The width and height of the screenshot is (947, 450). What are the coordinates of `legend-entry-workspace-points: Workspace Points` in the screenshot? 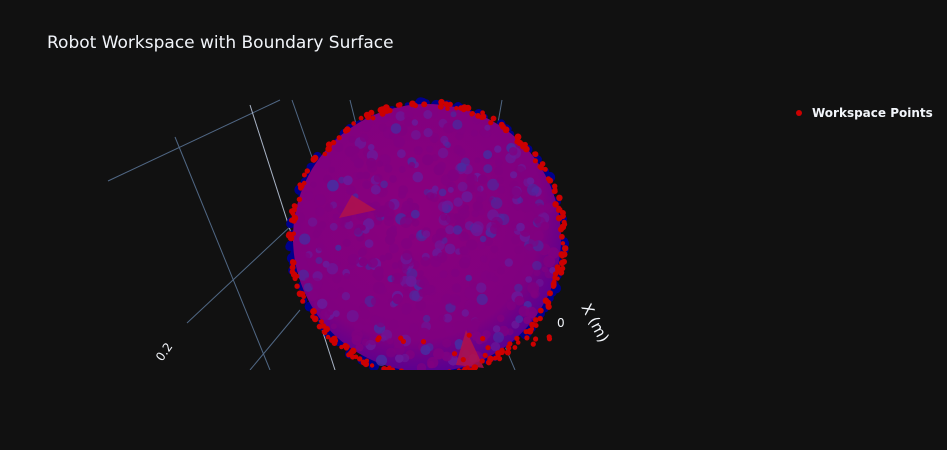 It's located at (872, 113).